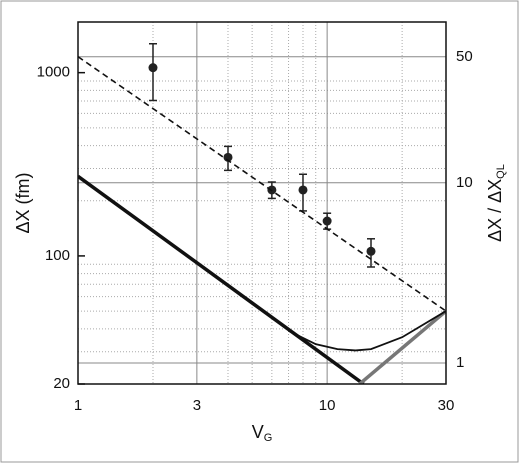 The width and height of the screenshot is (519, 463). I want to click on x-label-sub: G, so click(268, 438).